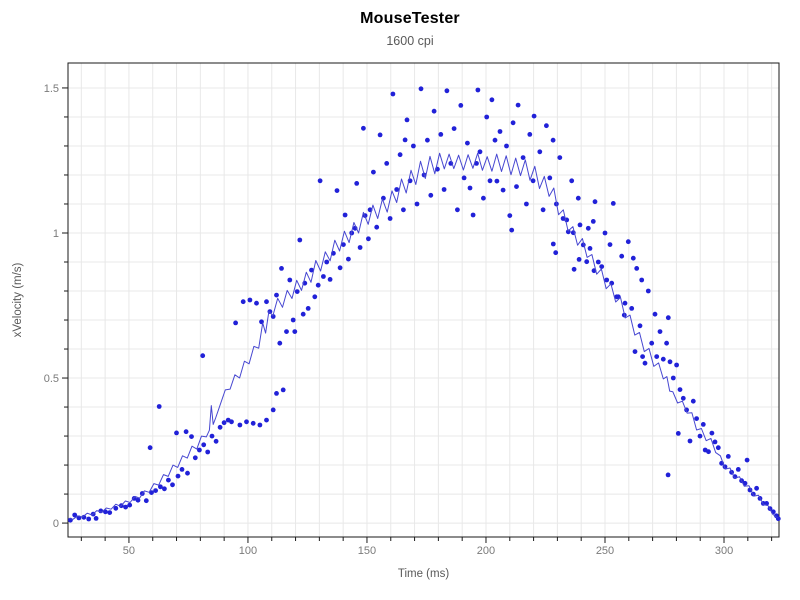  Describe the element at coordinates (367, 551) in the screenshot. I see `x-tick-label: 150` at that location.